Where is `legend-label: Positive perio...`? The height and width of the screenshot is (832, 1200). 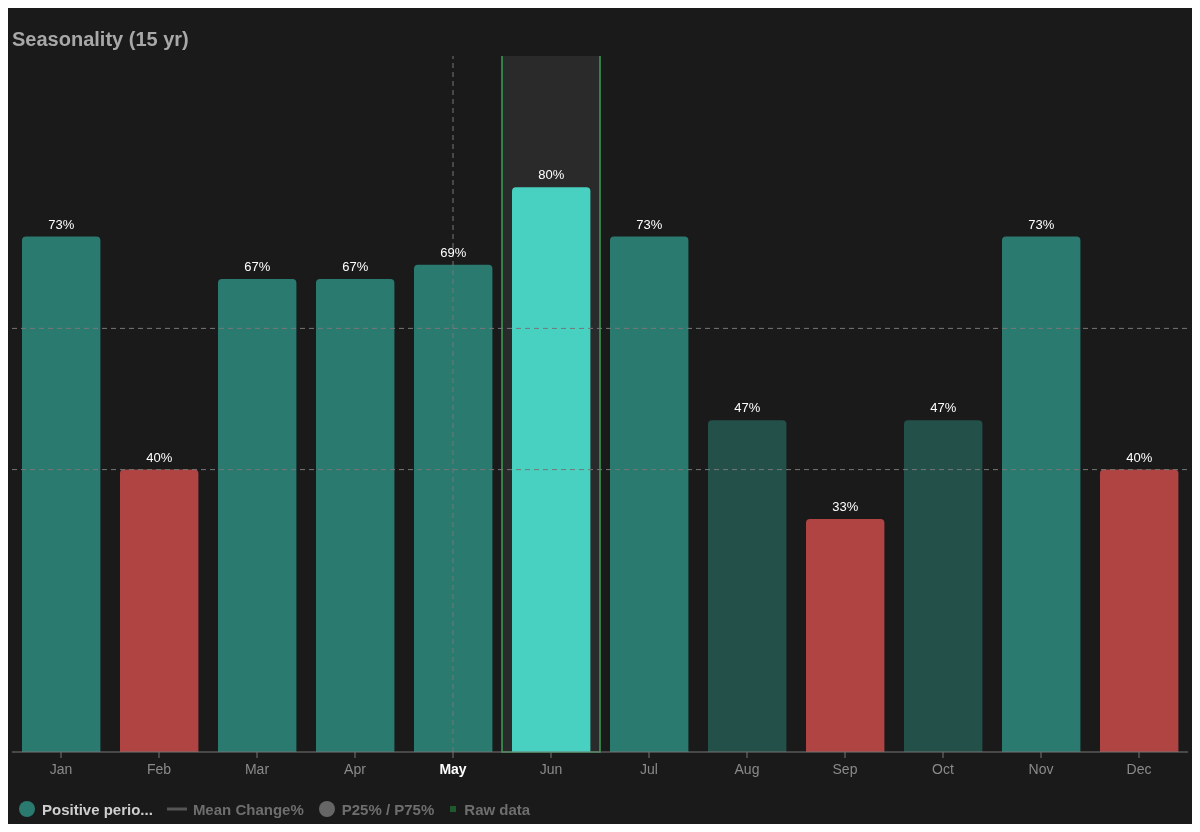
legend-label: Positive perio... is located at coordinates (97, 809).